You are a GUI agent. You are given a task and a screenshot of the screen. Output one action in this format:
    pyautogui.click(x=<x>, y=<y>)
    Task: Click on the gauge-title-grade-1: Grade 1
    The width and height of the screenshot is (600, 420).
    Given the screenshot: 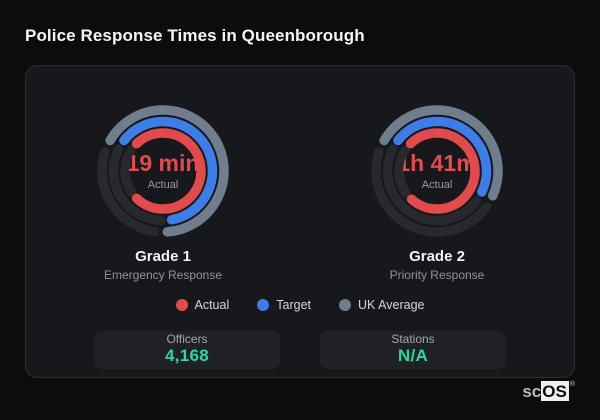 What is the action you would take?
    pyautogui.click(x=163, y=256)
    